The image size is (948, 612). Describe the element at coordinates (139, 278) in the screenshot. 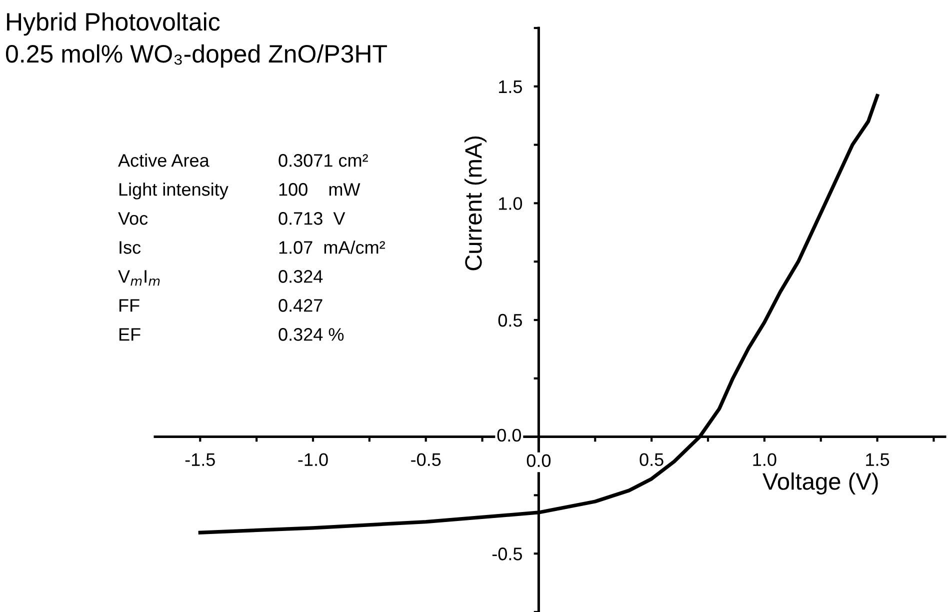

I see `annotation: V$_{m}$I$_{m}$` at that location.